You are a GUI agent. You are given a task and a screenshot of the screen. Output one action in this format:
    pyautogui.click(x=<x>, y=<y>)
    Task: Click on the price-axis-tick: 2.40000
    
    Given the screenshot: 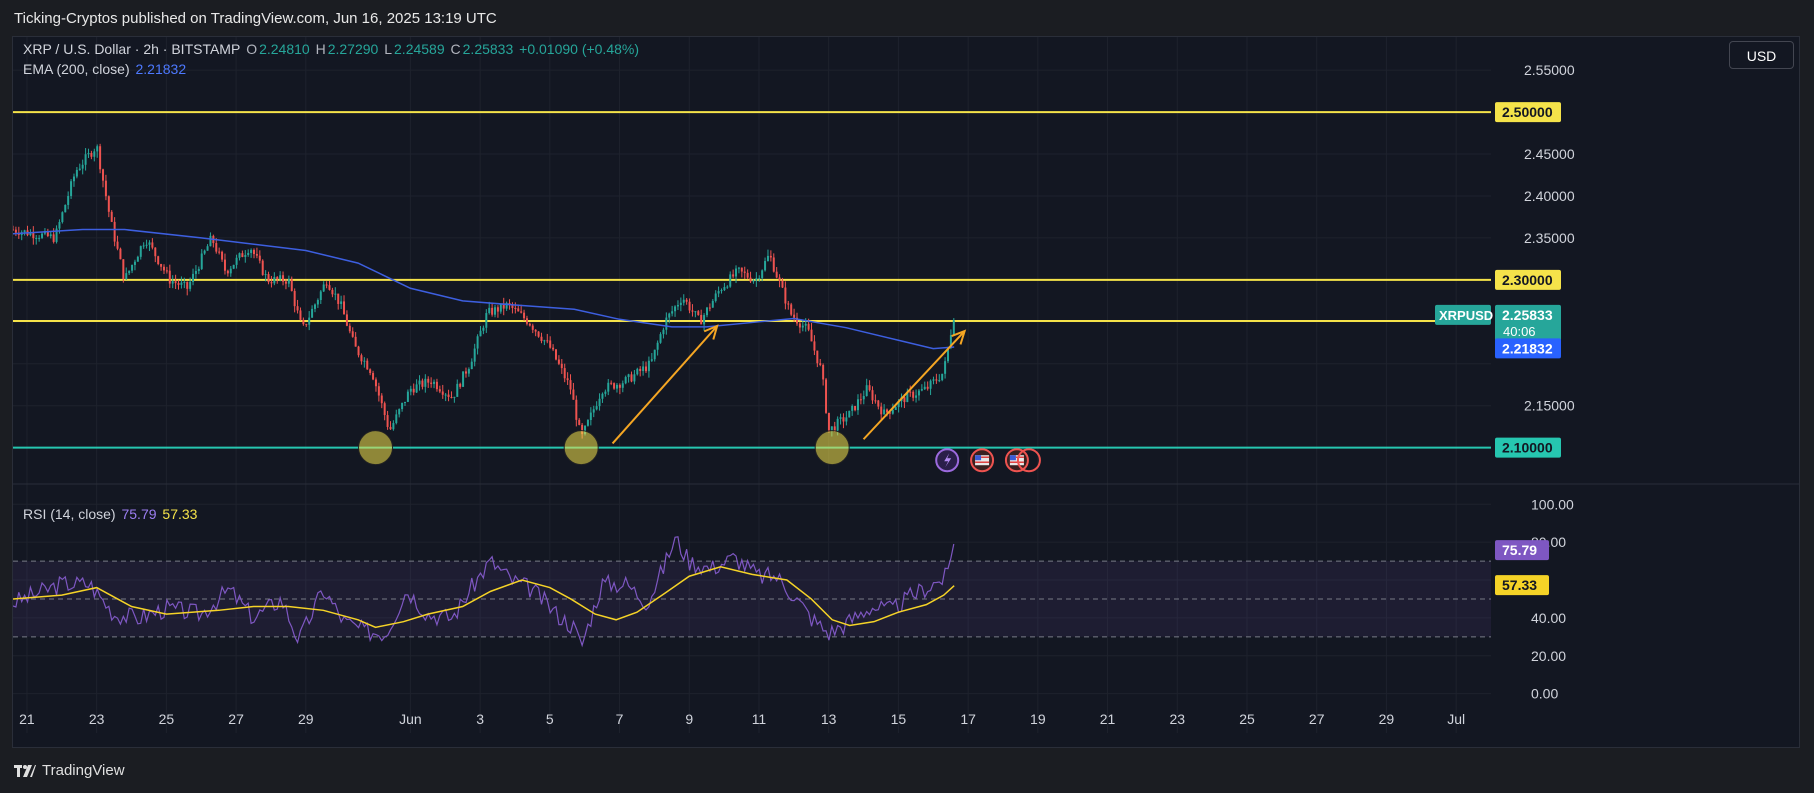 What is the action you would take?
    pyautogui.click(x=1549, y=196)
    